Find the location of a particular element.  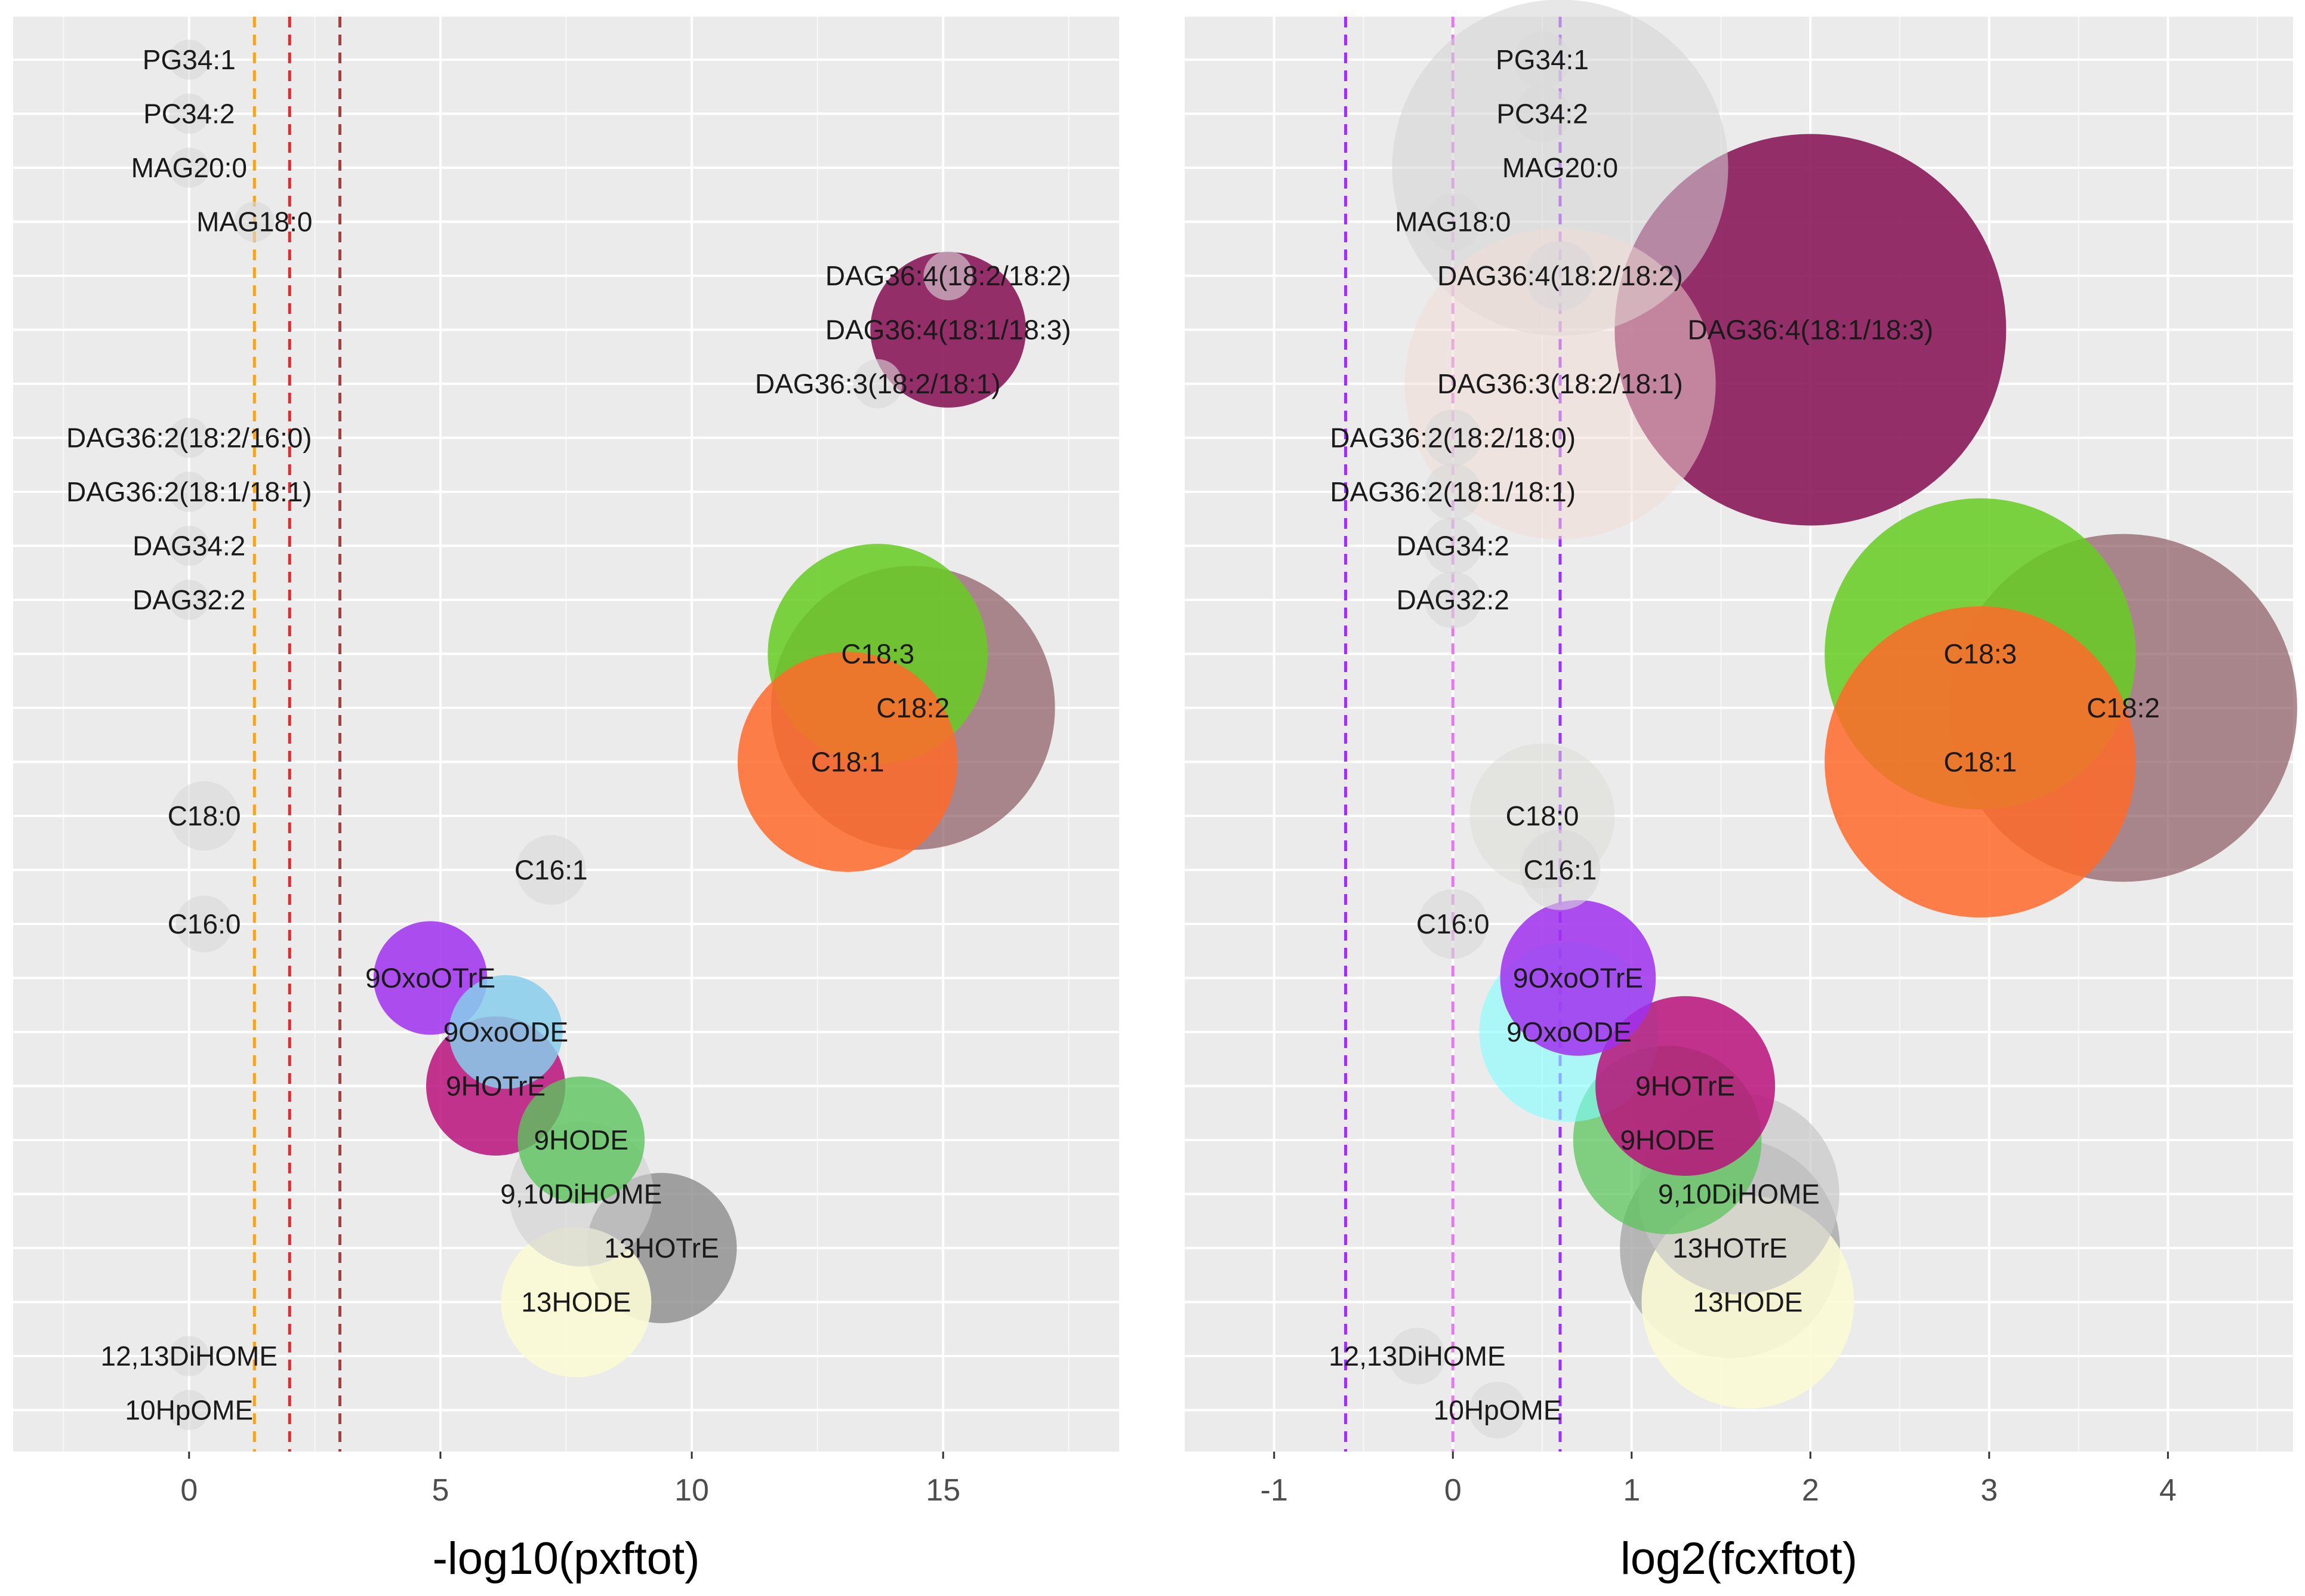

x-tick-label: 5 is located at coordinates (440, 1490).